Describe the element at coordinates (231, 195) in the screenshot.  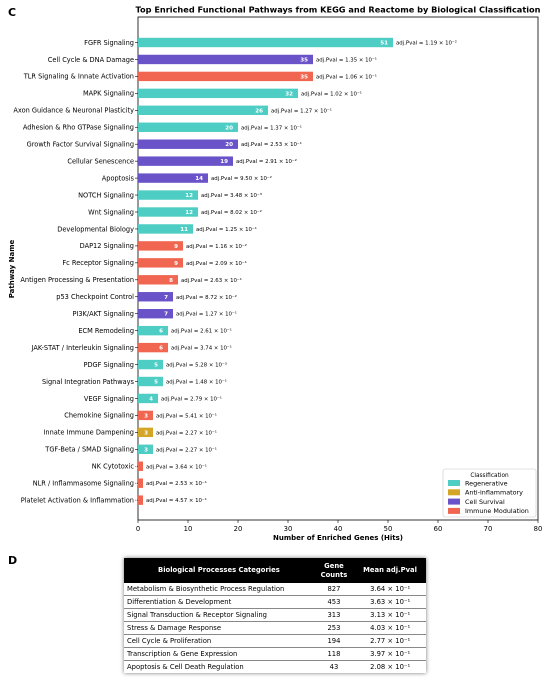
I see `bar-pval-annotation: adj.Pval = 3.48 × 10⁻³` at that location.